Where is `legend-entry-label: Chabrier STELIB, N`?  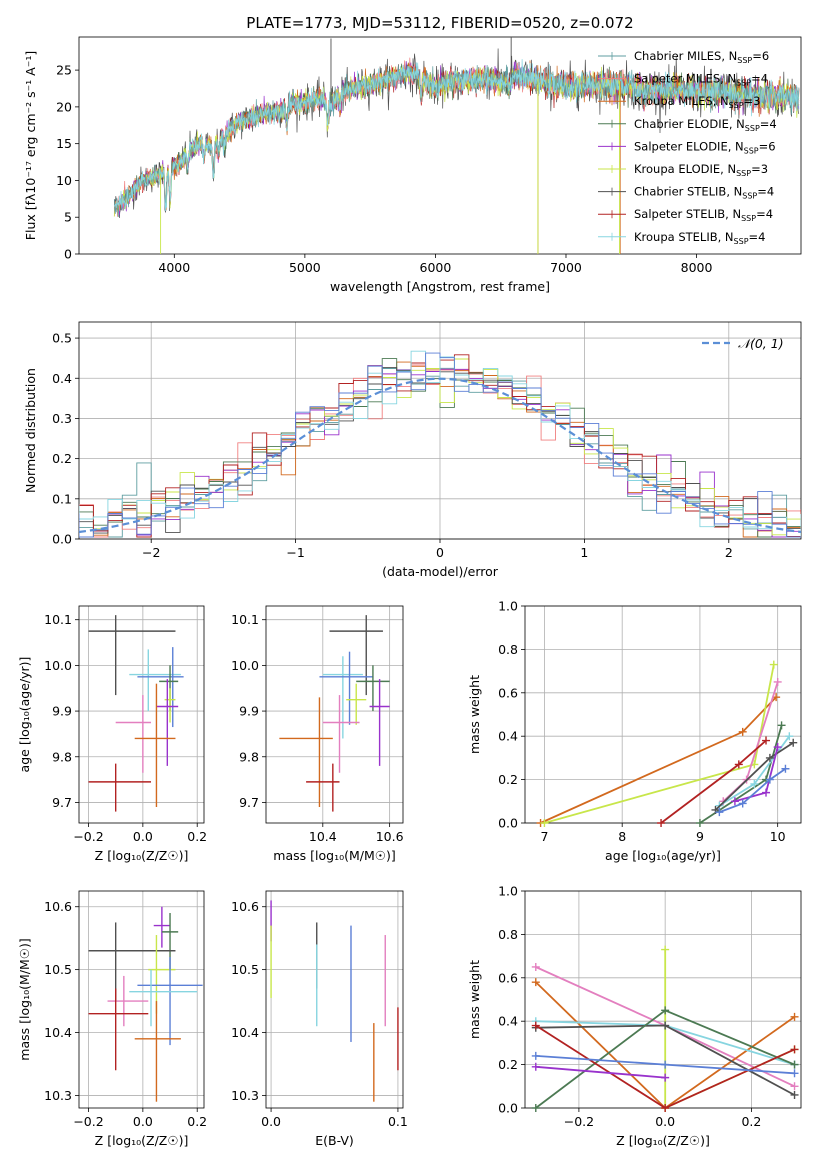 legend-entry-label: Chabrier STELIB, N is located at coordinates (688, 192).